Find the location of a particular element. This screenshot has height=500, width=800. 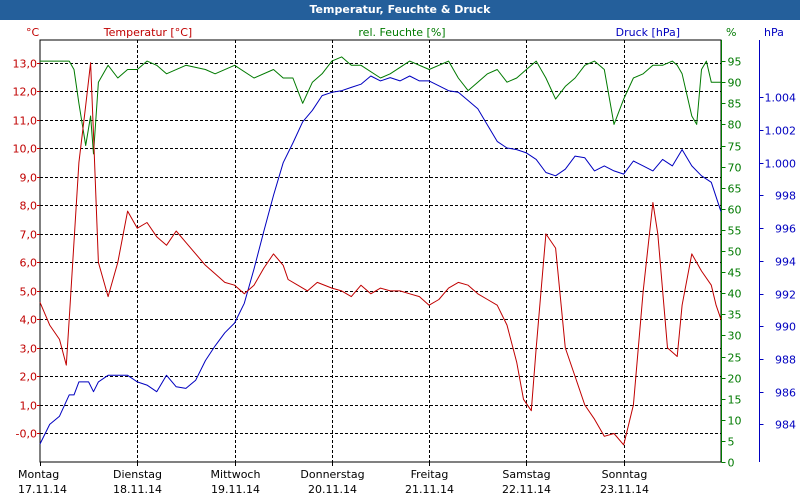

humidity-tick-label: 95 is located at coordinates (735, 62).